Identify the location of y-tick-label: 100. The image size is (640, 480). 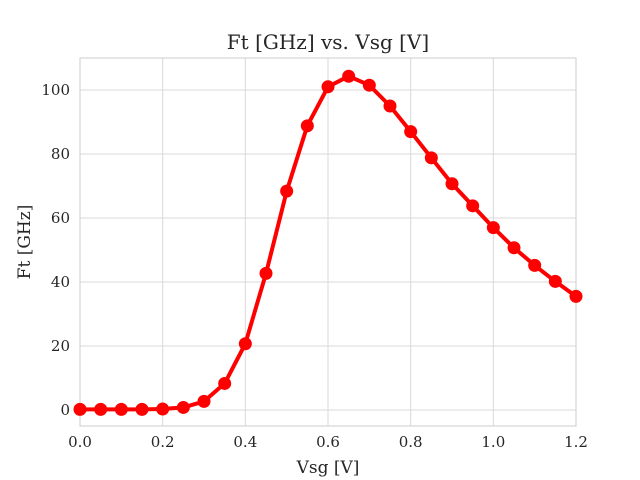
(55, 90).